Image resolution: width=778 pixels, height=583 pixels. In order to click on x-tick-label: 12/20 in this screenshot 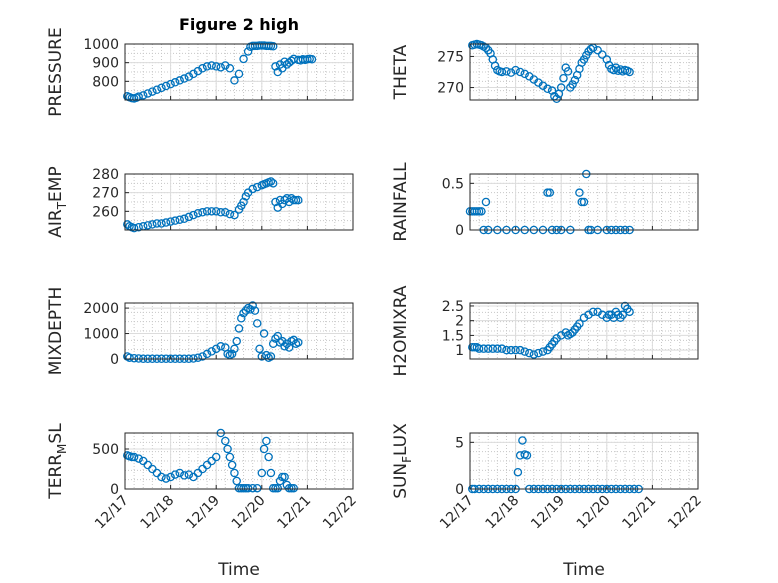, I will do `click(594, 513)`.